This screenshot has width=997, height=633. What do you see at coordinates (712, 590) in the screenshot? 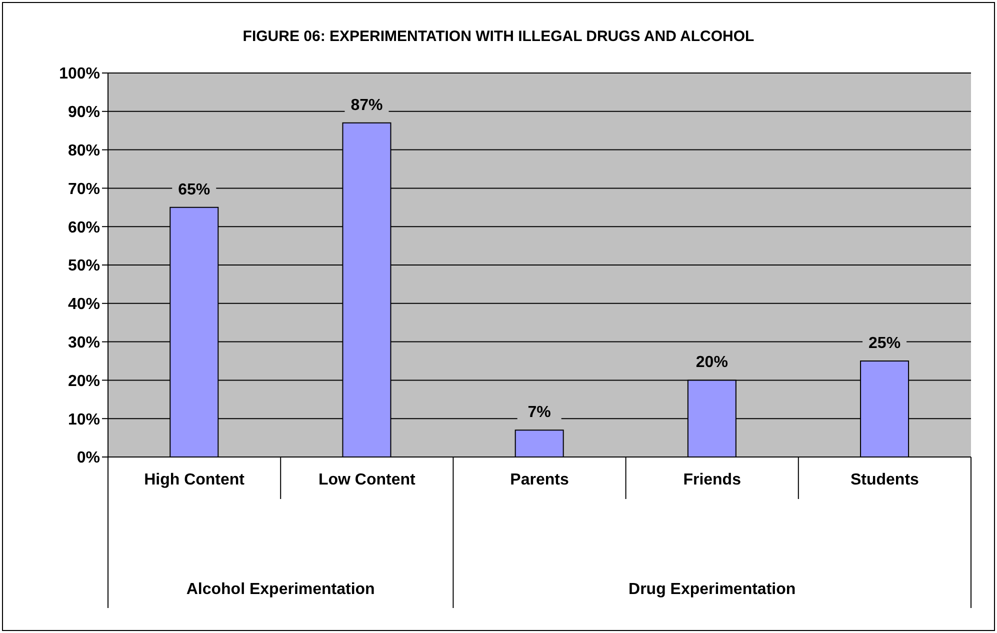
I see `text: Drug Experimentation` at bounding box center [712, 590].